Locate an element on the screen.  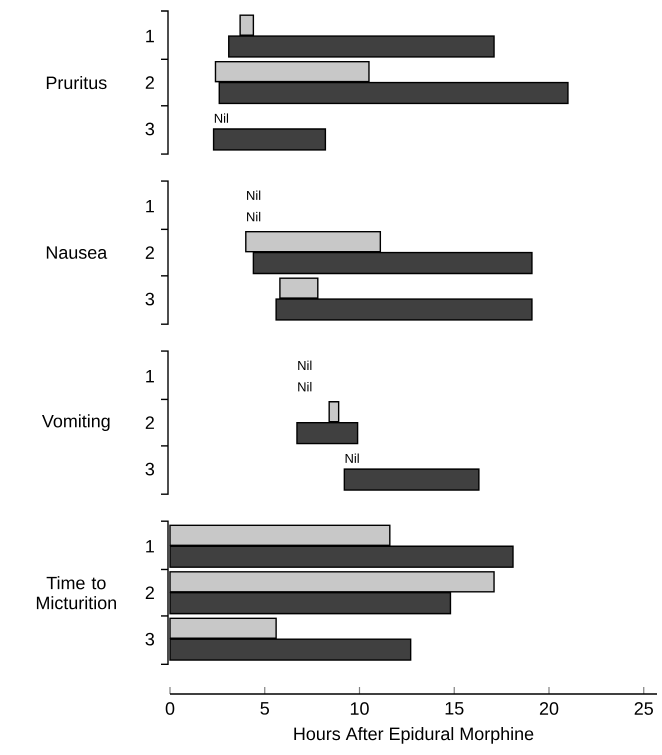
text: Time to Micturition is located at coordinates (76, 593).